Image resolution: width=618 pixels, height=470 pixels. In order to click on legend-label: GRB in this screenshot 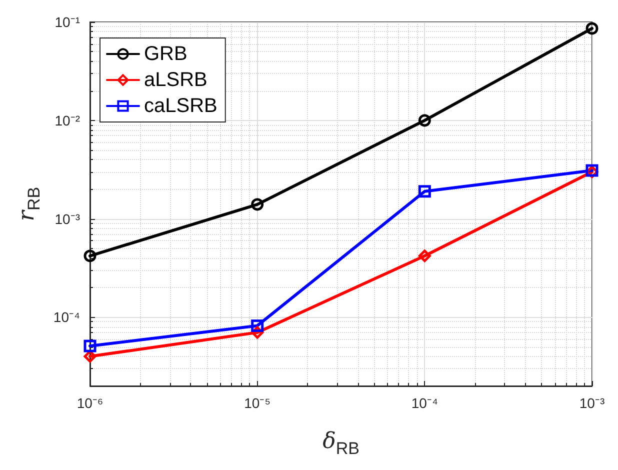, I will do `click(166, 54)`.